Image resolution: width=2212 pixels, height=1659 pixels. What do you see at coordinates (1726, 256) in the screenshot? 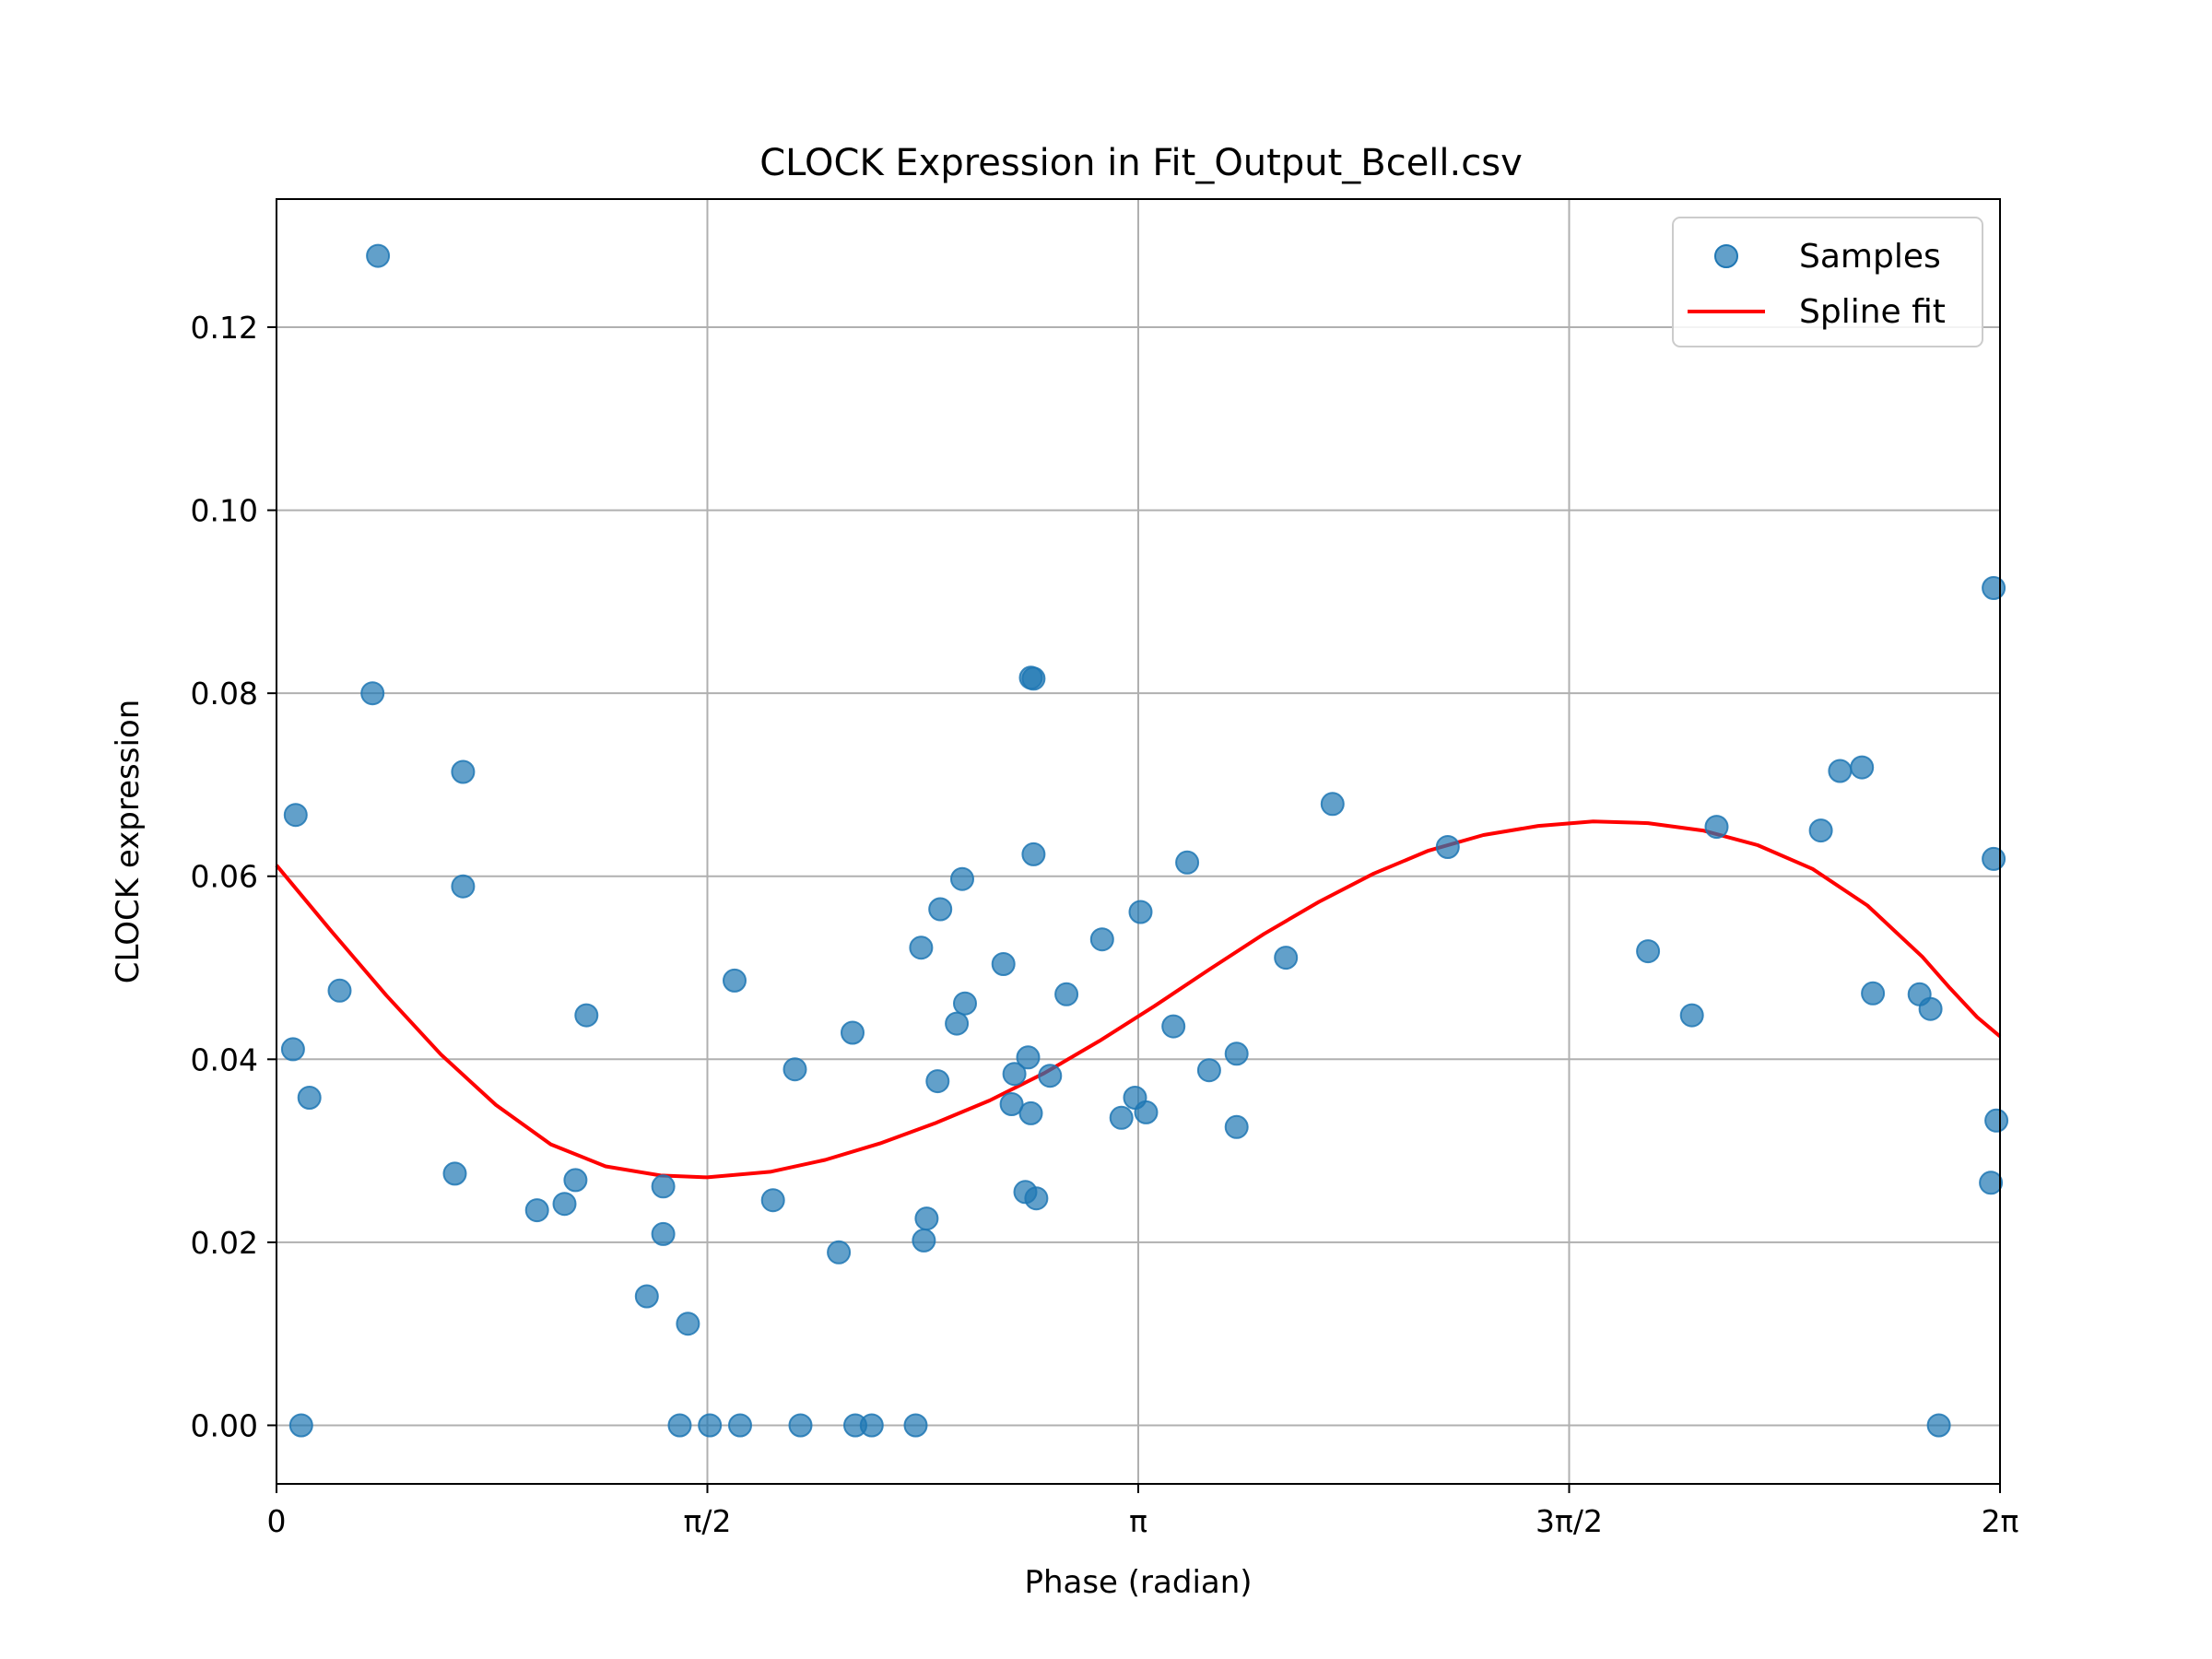
I see `legend-samples-marker` at bounding box center [1726, 256].